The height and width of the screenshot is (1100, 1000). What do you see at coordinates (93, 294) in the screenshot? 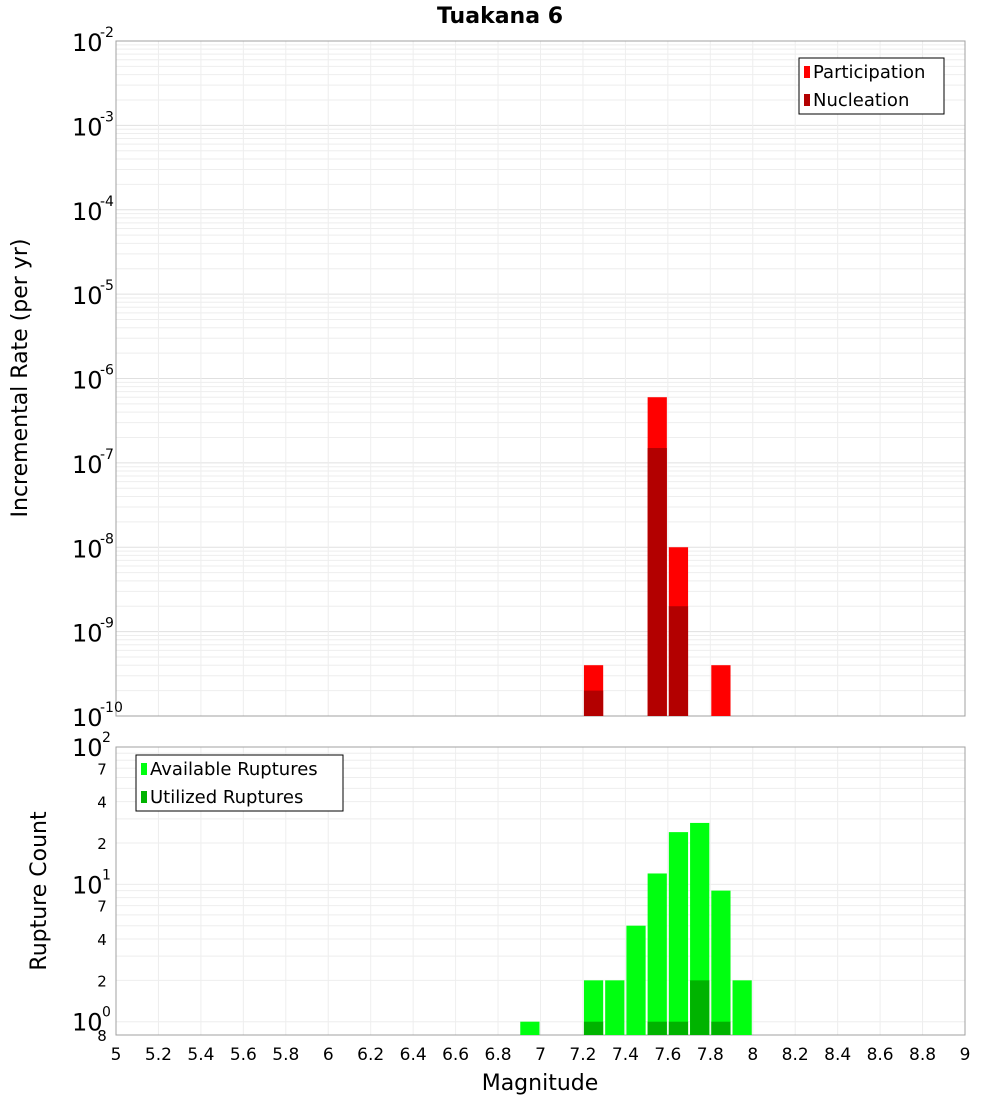
I see `rate-y-tick: 10⁻⁵` at bounding box center [93, 294].